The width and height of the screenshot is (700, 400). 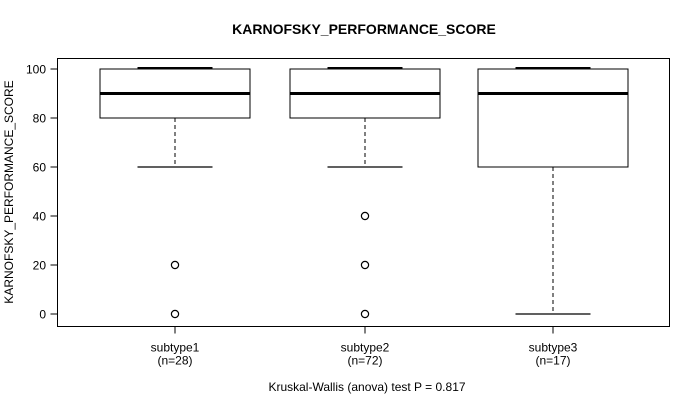 I want to click on x-group-sublabel: (n=28), so click(x=174, y=361).